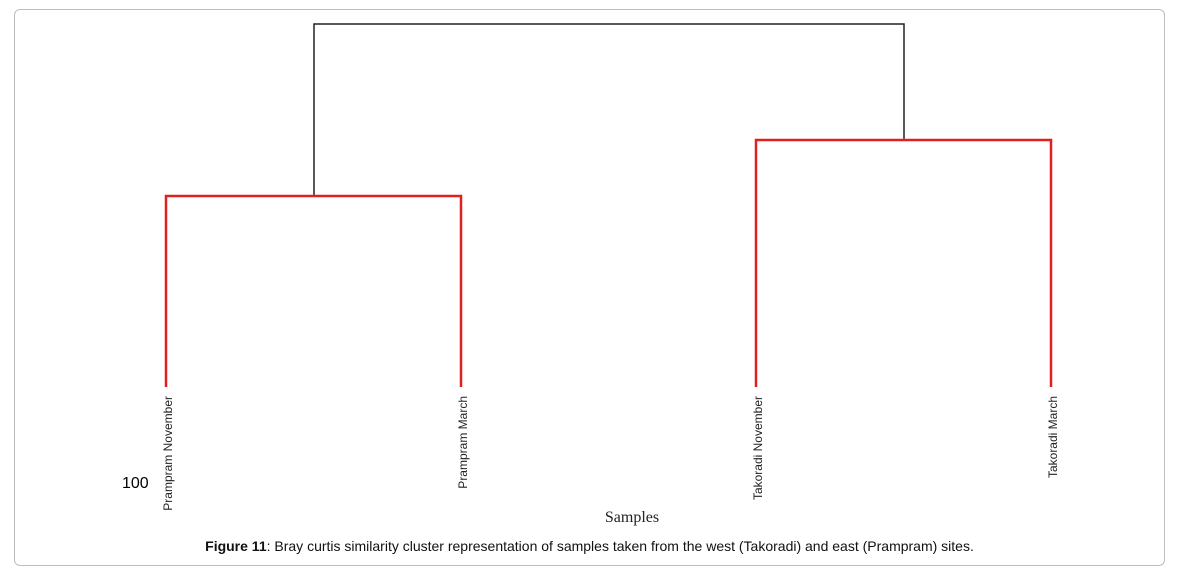 The image size is (1182, 577). I want to click on scale-label: 100, so click(135, 483).